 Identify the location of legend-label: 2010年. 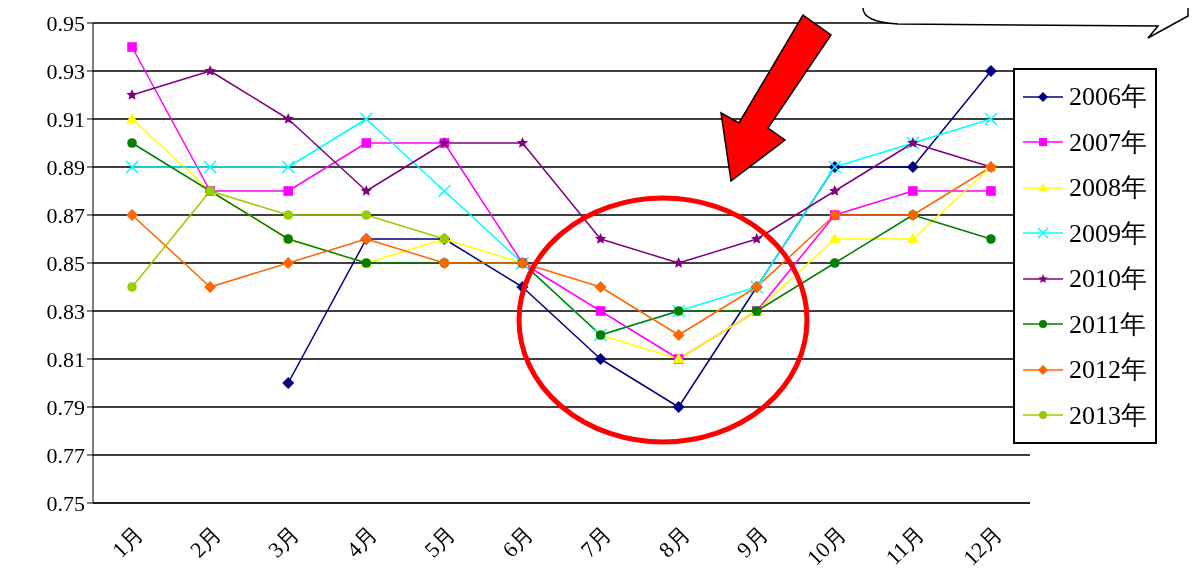
(1108, 279).